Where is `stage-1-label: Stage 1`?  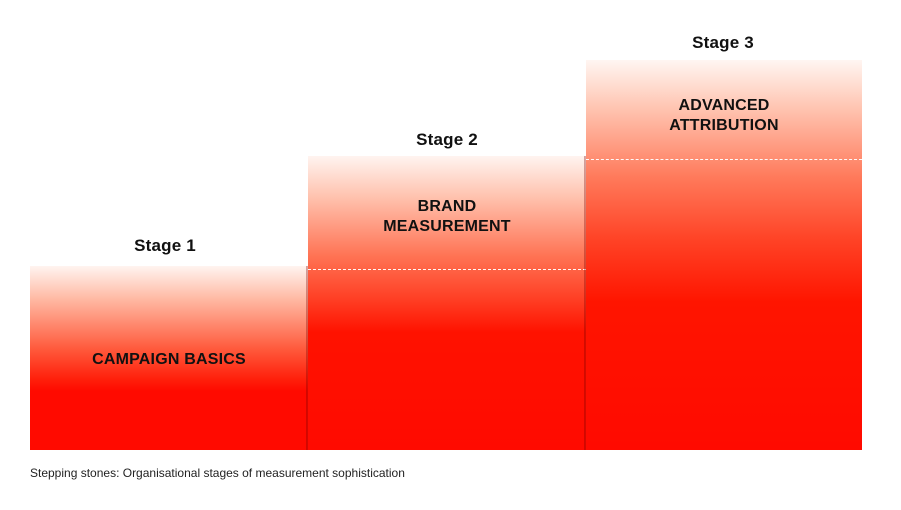
stage-1-label: Stage 1 is located at coordinates (165, 245).